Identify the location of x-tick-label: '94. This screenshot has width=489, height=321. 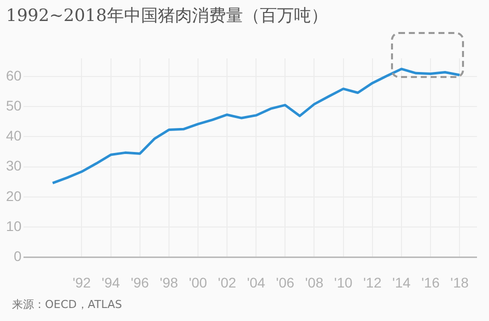
(111, 282).